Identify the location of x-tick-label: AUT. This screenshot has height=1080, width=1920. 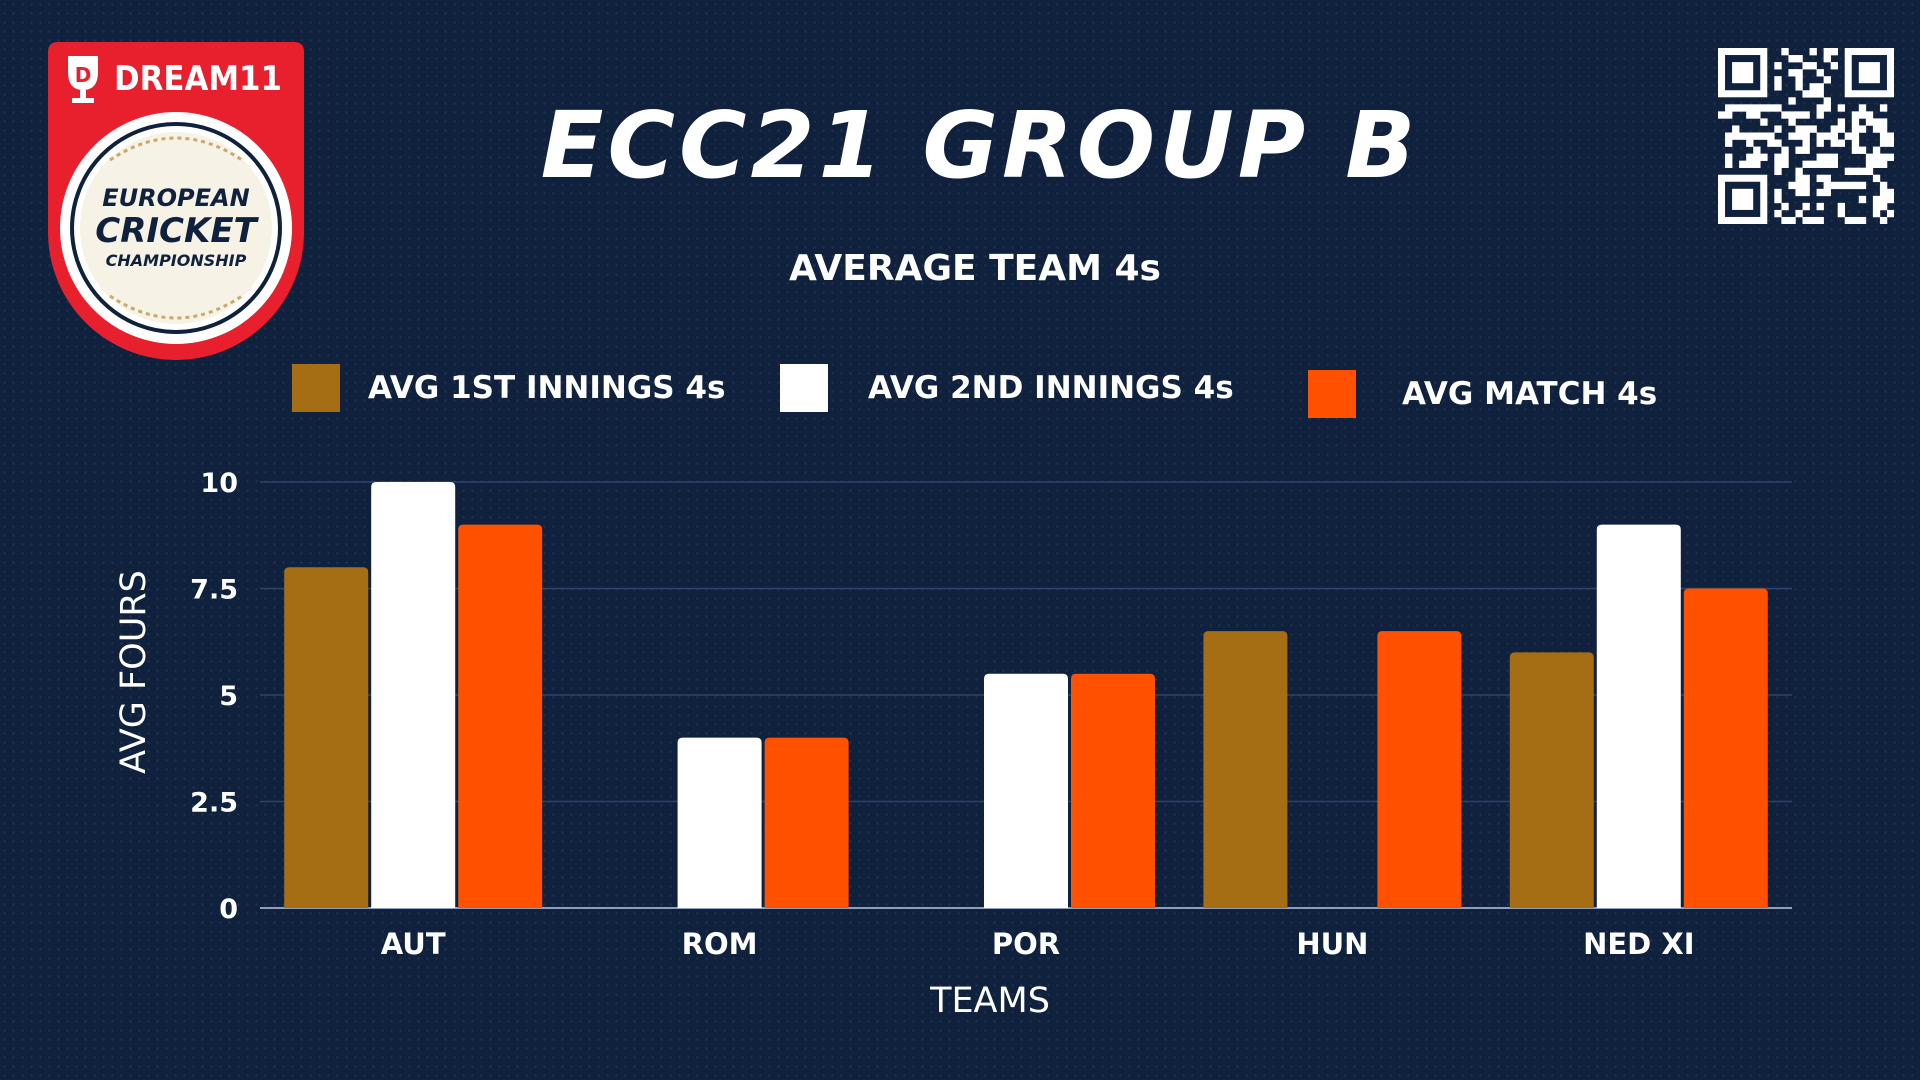
(413, 944).